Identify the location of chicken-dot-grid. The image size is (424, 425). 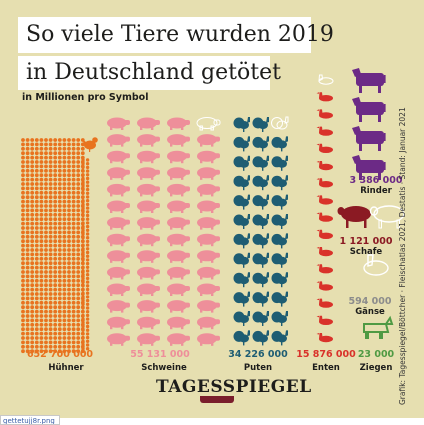
(55, 246).